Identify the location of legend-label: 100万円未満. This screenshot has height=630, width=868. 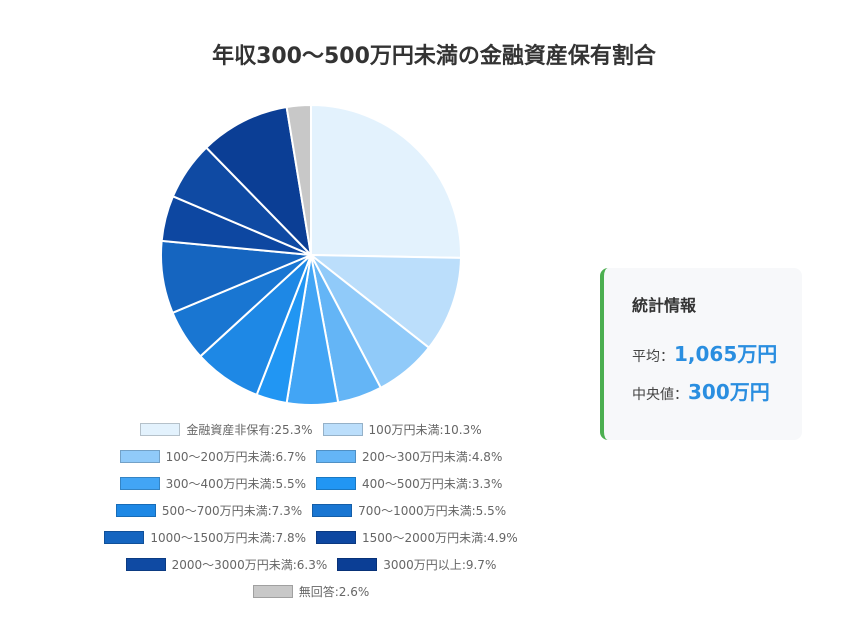
(404, 430).